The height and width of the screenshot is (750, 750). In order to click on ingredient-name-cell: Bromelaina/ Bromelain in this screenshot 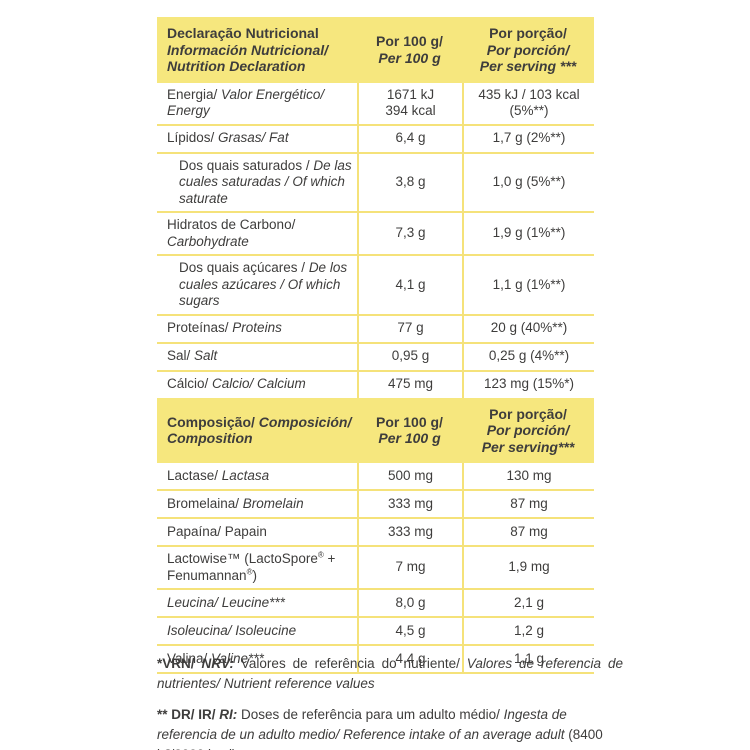, I will do `click(257, 504)`.